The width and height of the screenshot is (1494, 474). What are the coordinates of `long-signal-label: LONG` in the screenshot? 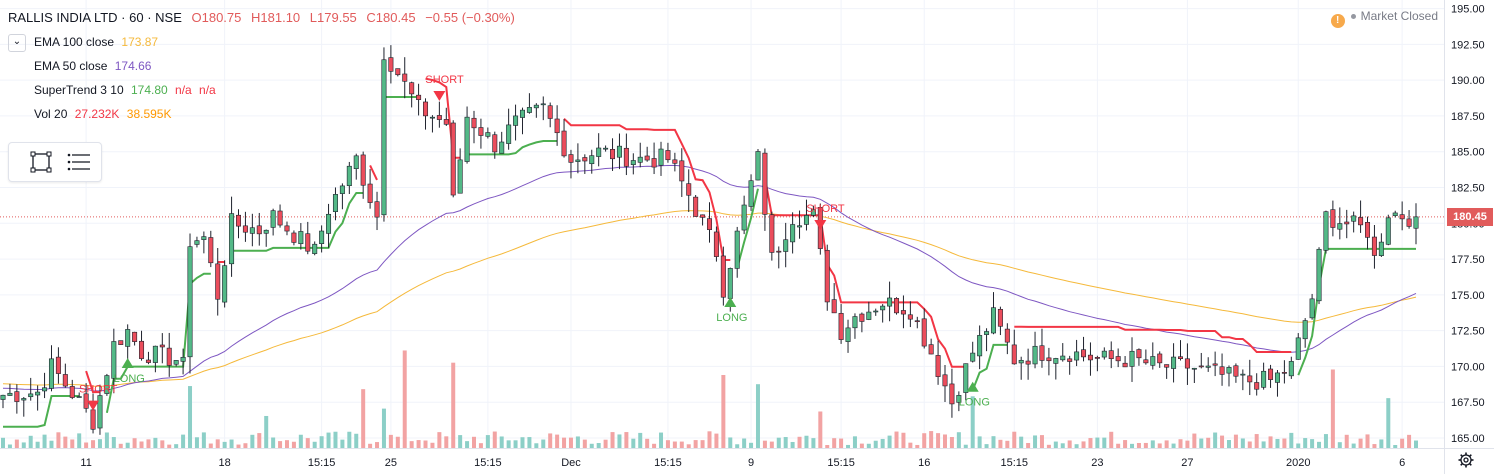 It's located at (974, 403).